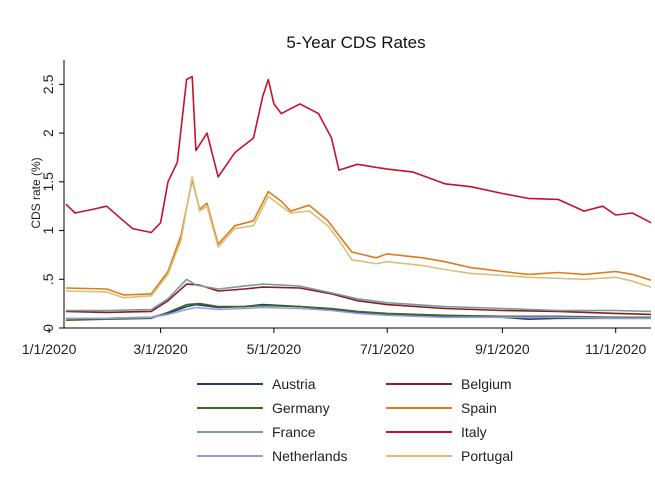 This screenshot has width=655, height=483. Describe the element at coordinates (48, 230) in the screenshot. I see `y-tick-label: 1` at that location.